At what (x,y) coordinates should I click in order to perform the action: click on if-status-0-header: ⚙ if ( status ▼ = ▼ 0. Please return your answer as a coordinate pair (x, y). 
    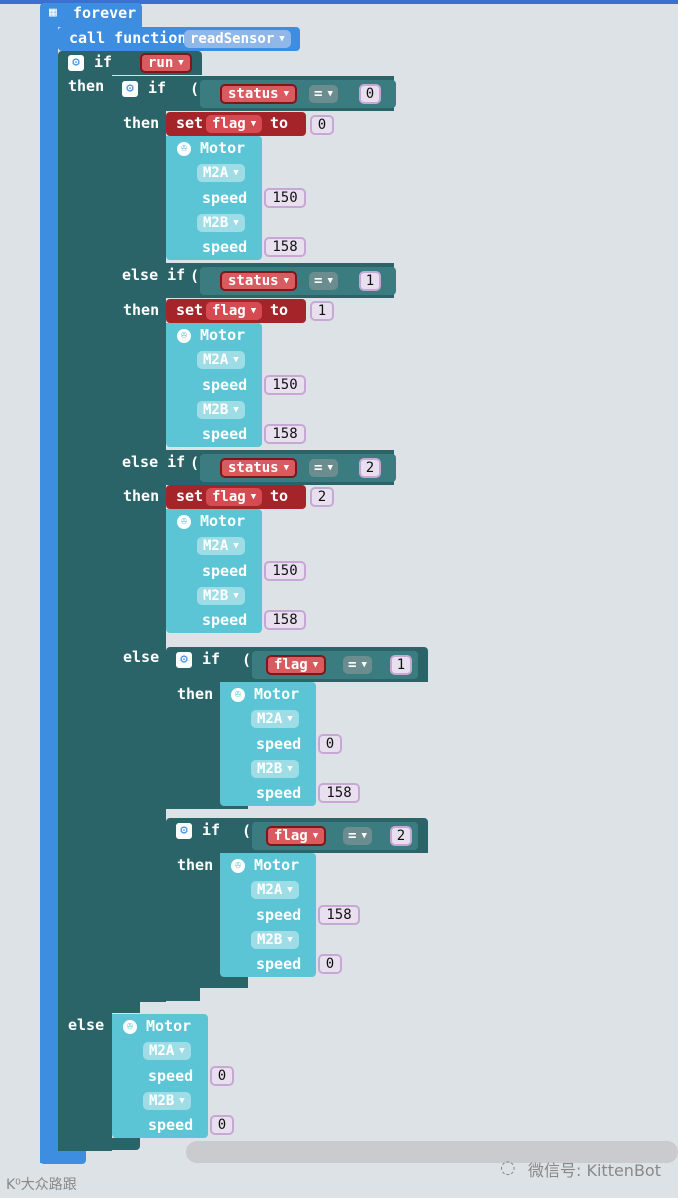
    Looking at the image, I should click on (254, 93).